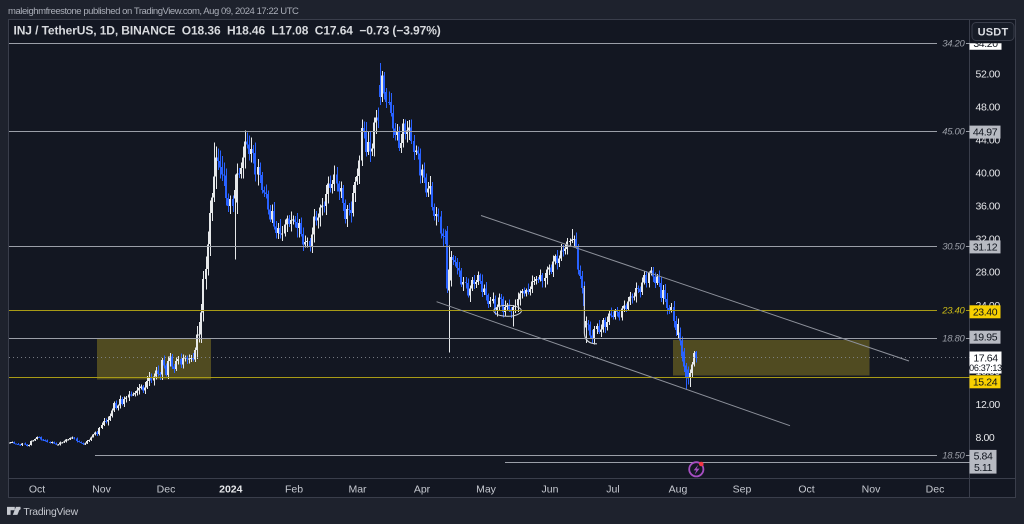 Image resolution: width=1024 pixels, height=524 pixels. I want to click on svg-text: 28.00, so click(988, 273).